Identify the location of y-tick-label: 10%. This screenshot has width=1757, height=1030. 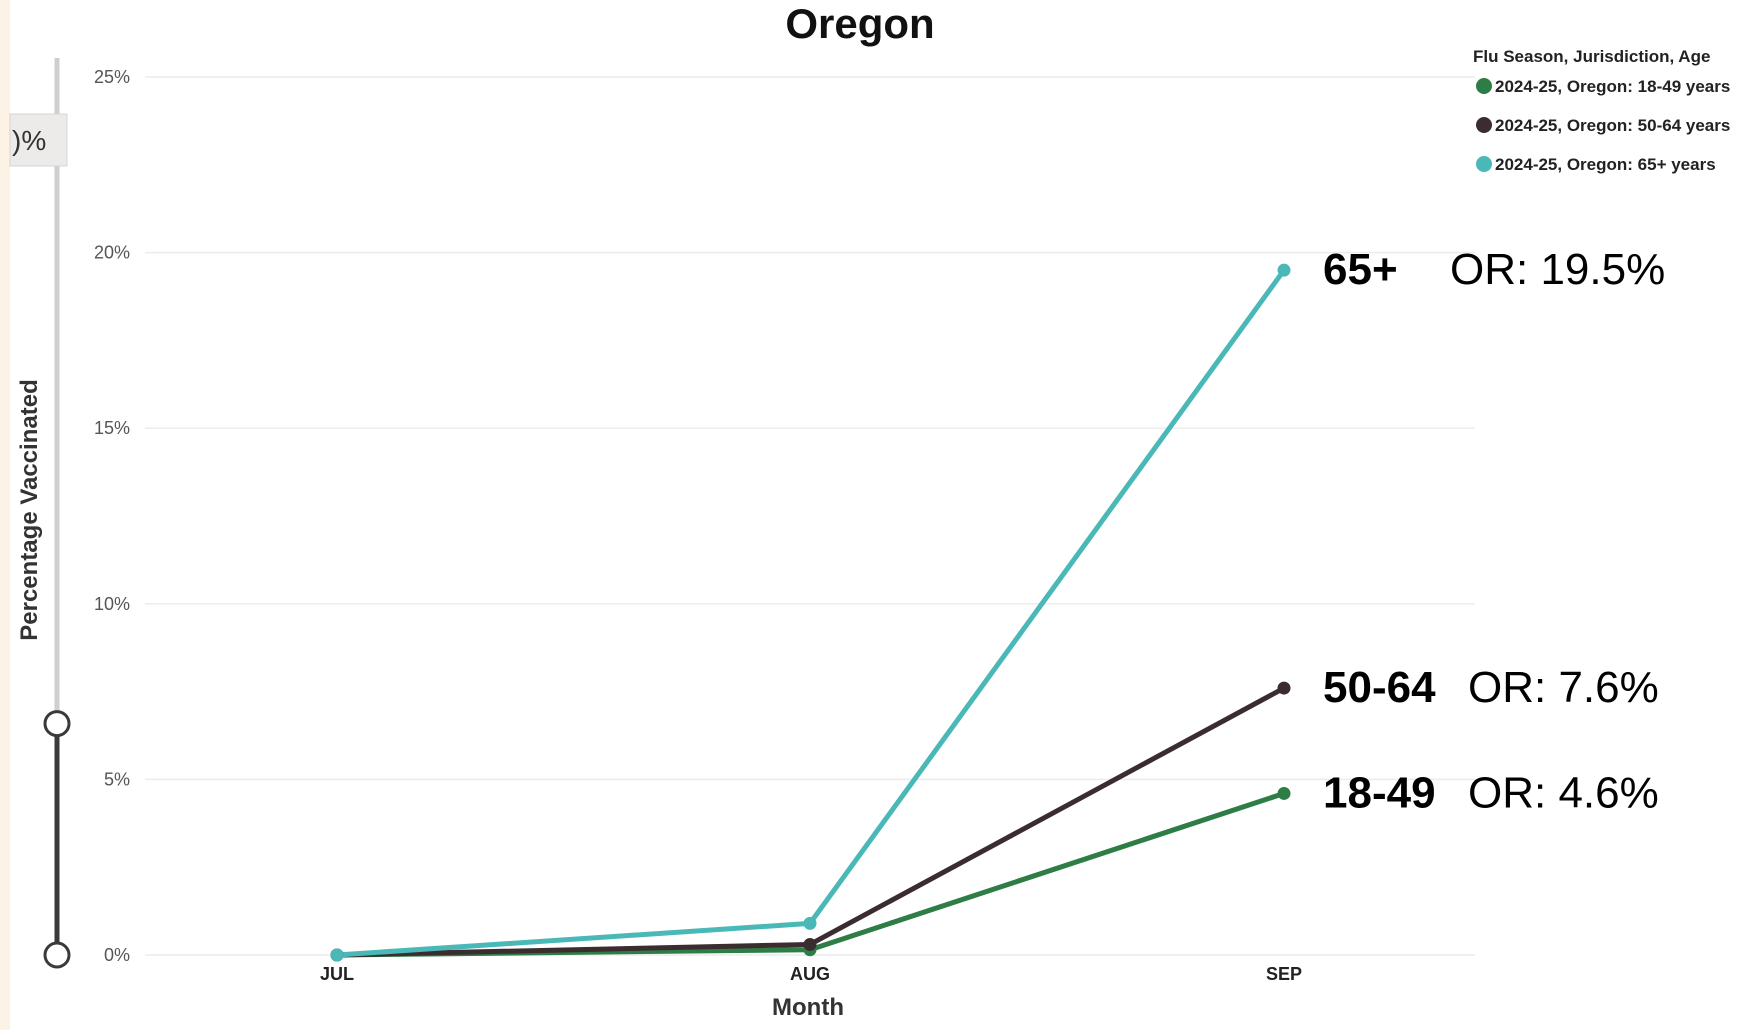
(112, 604).